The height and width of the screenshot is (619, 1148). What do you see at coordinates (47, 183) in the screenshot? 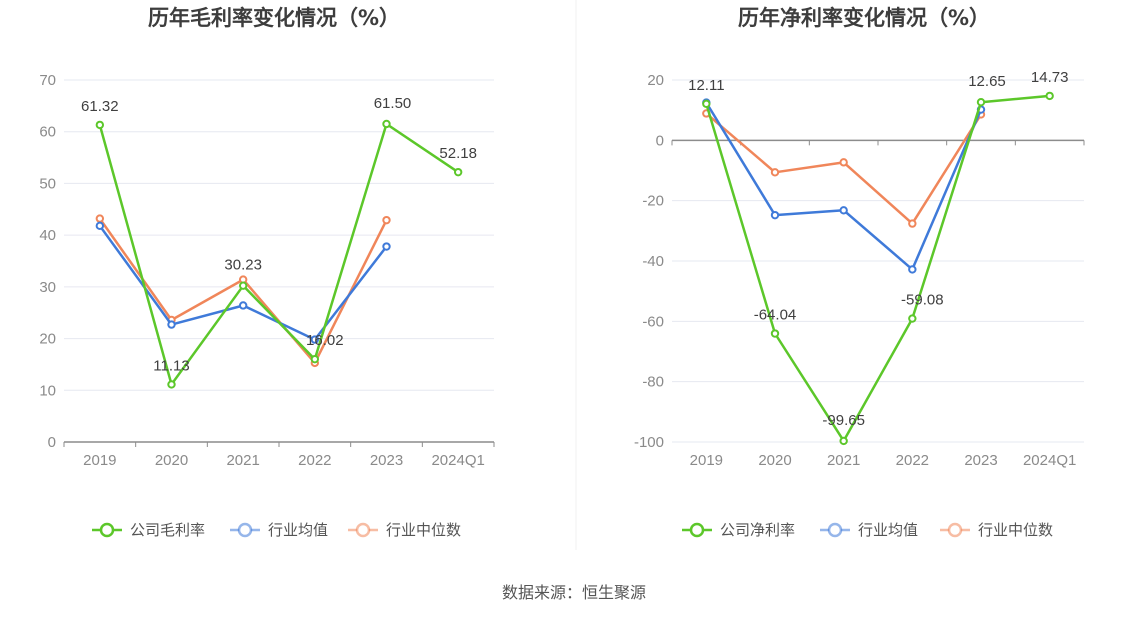
I see `y-tick-label: 50` at bounding box center [47, 183].